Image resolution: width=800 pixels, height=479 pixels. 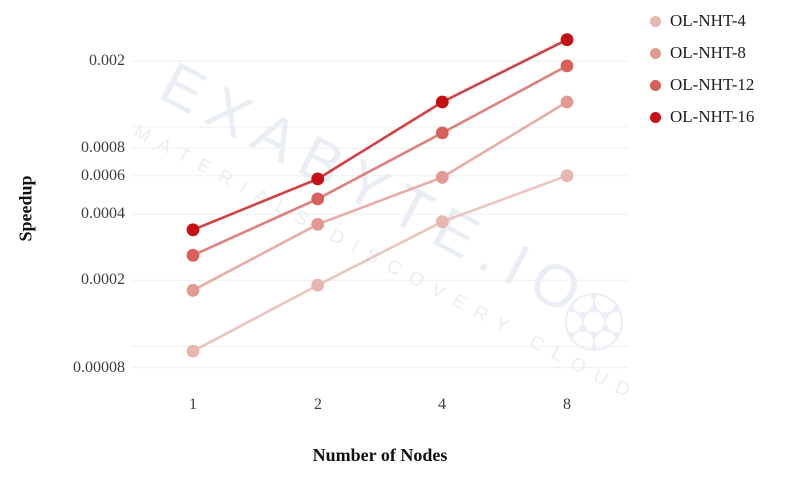 I want to click on y-tick-label: 0.0006, so click(x=103, y=175).